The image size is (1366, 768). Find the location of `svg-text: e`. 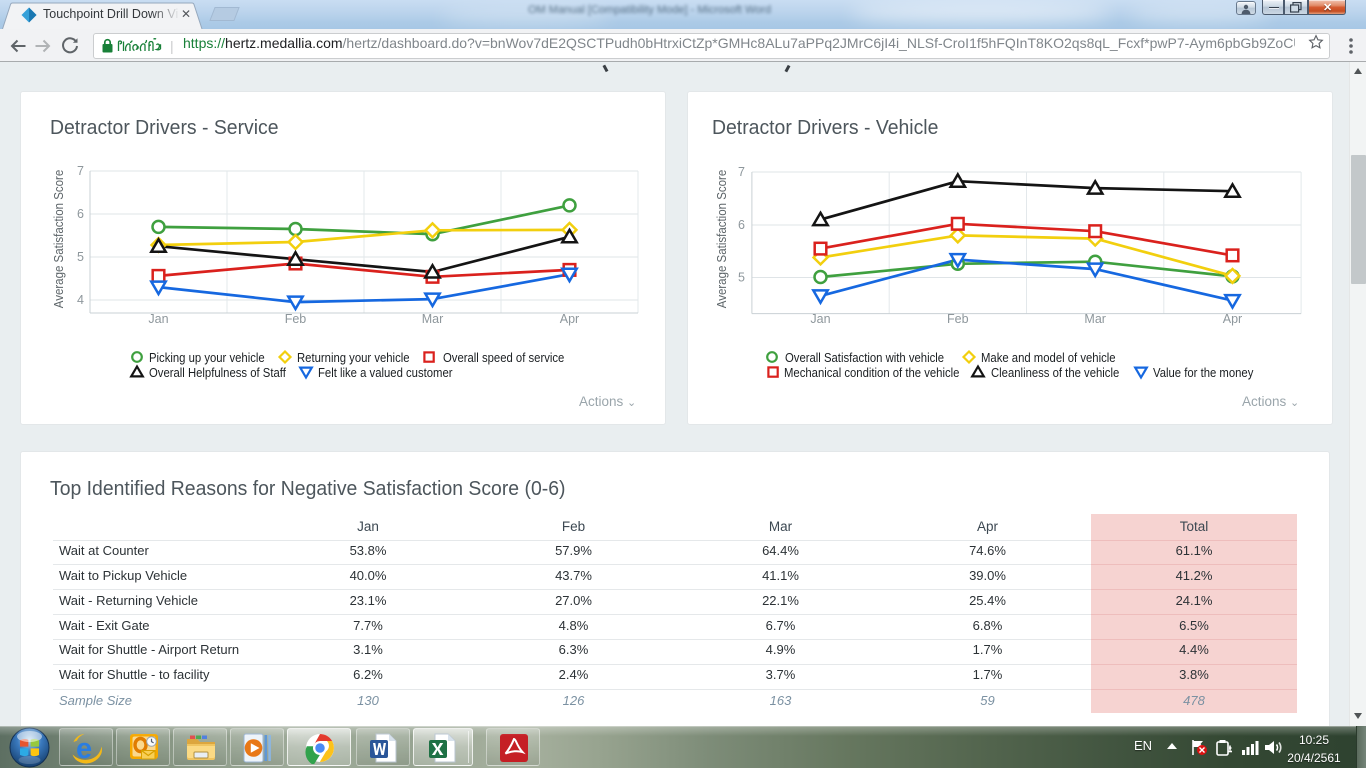

svg-text: e is located at coordinates (84, 748).